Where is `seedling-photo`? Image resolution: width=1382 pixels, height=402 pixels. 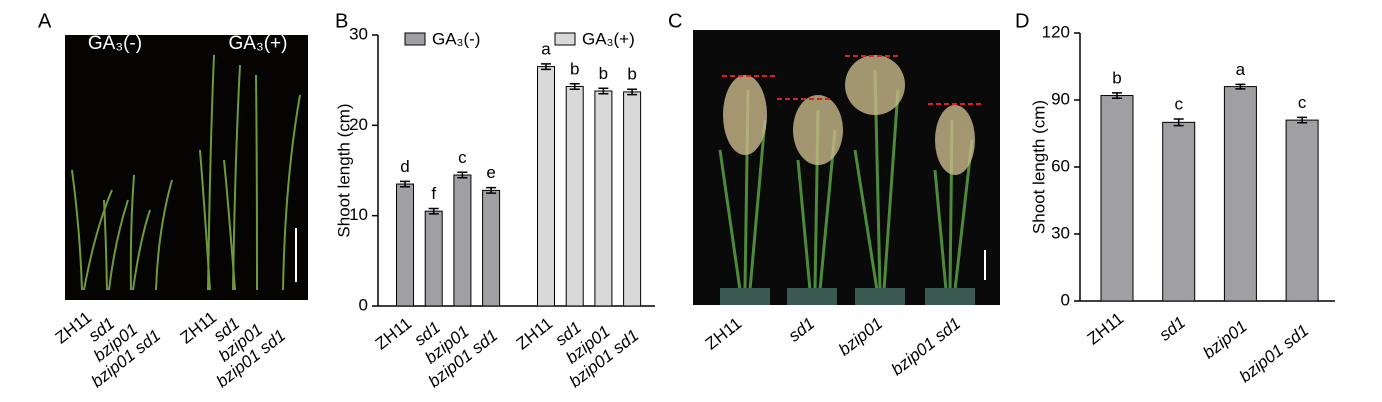
seedling-photo is located at coordinates (186, 167).